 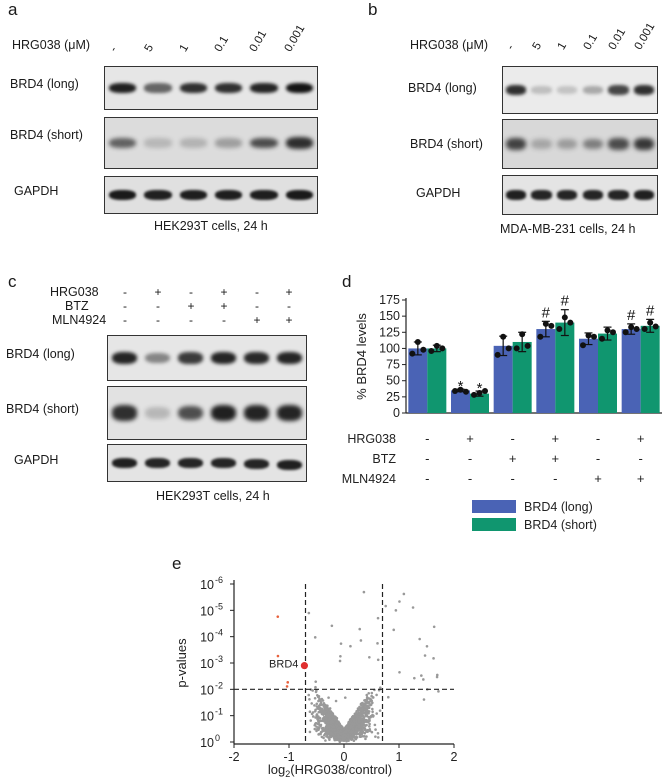 I want to click on panel-a-header: HRG038 (μM), so click(x=51, y=45).